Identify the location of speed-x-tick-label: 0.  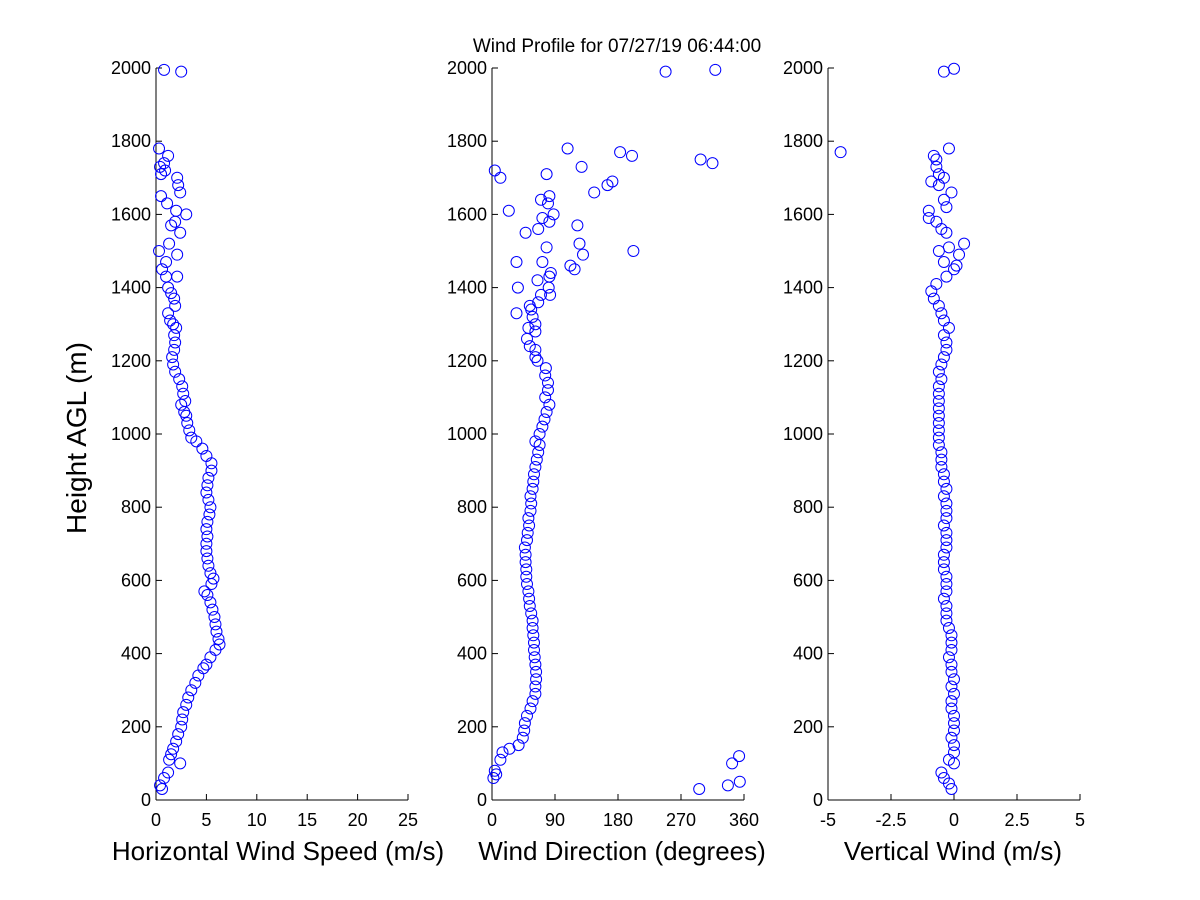
(156, 820).